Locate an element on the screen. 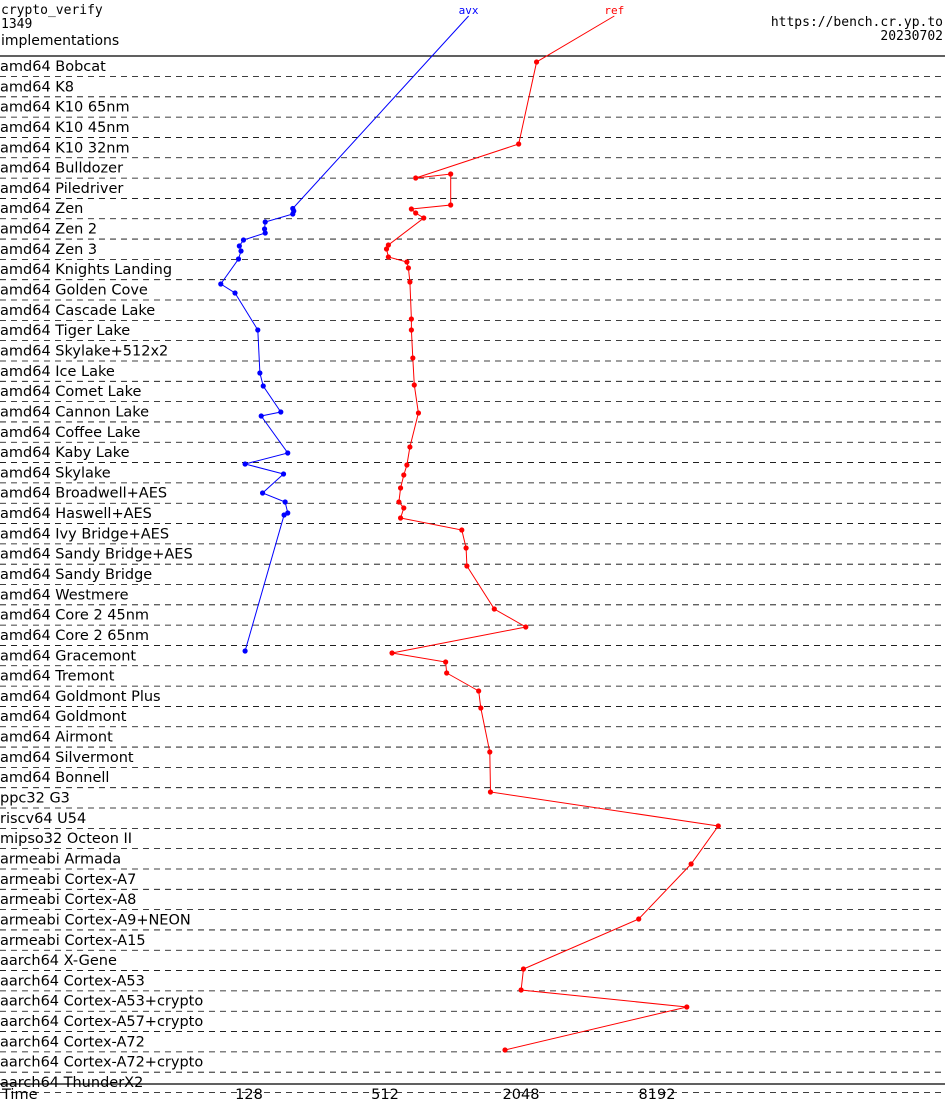 The image size is (945, 1103). platform-label: riscv64 U54 is located at coordinates (43, 819).